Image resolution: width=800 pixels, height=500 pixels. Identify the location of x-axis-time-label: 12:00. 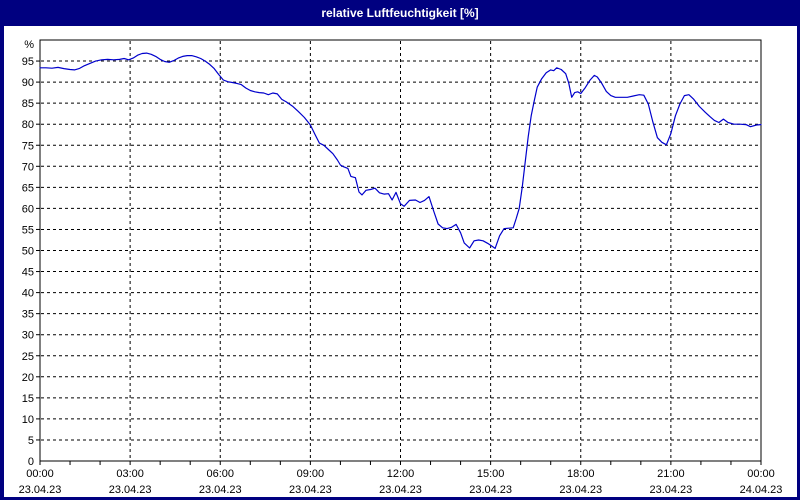
(401, 474).